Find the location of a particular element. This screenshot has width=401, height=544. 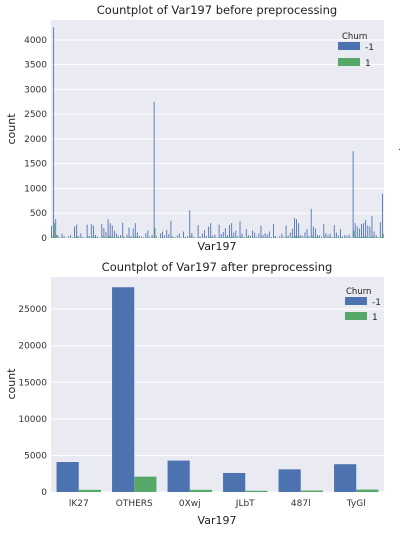

y-tick-label: 25000 is located at coordinates (32, 310).